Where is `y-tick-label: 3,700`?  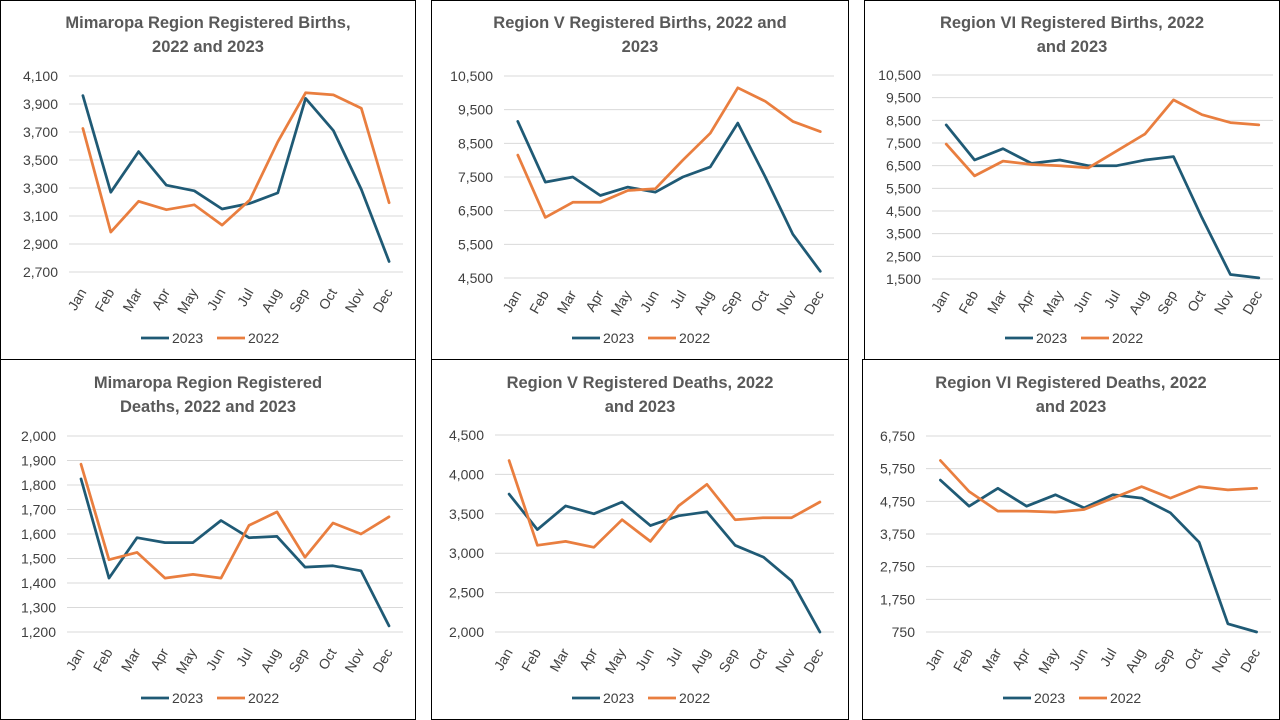
y-tick-label: 3,700 is located at coordinates (40, 132).